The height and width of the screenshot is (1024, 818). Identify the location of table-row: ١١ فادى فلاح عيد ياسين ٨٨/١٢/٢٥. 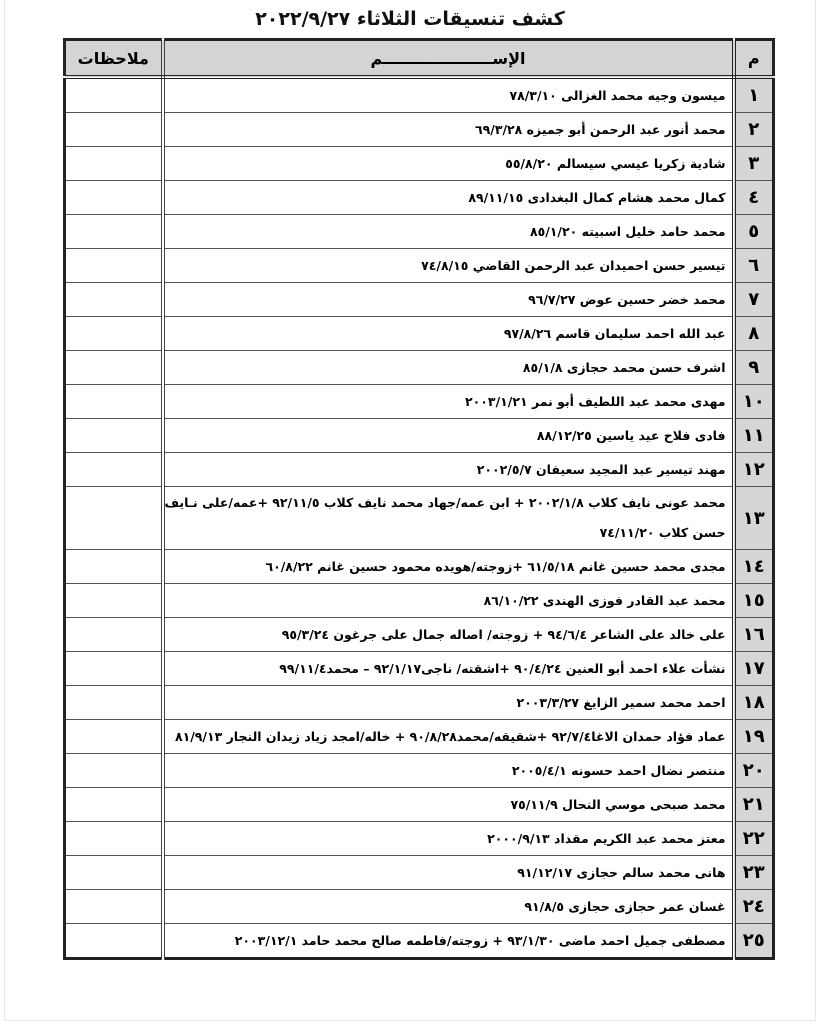
(419, 435).